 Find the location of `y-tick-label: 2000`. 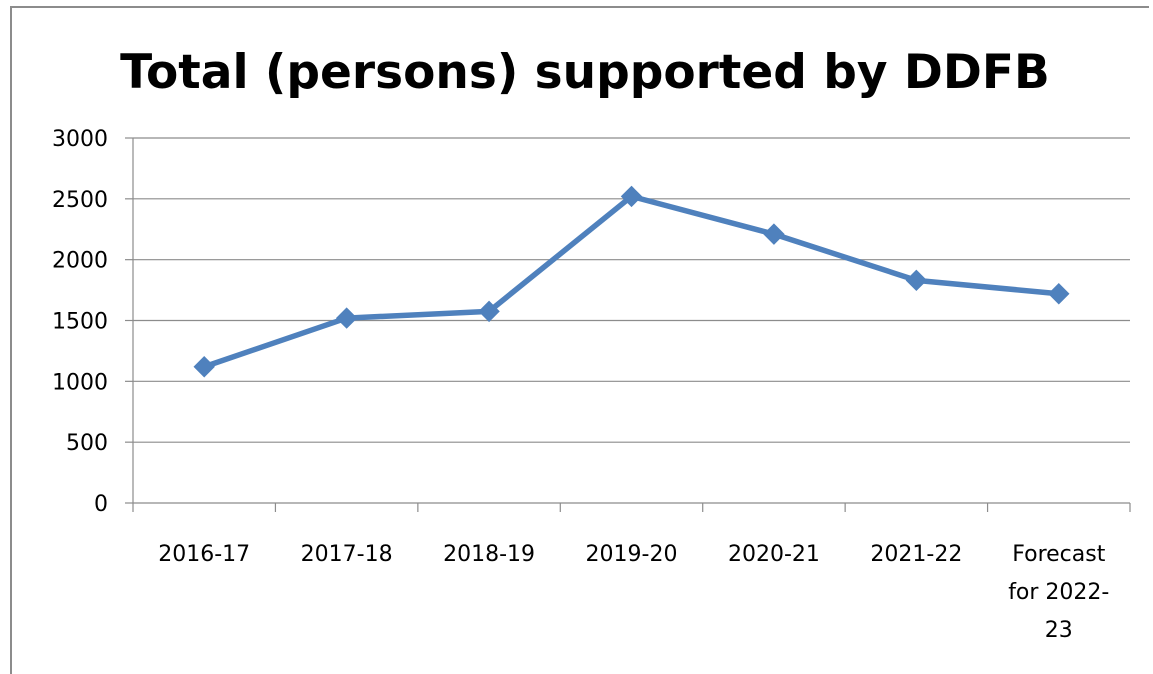

y-tick-label: 2000 is located at coordinates (80, 261).